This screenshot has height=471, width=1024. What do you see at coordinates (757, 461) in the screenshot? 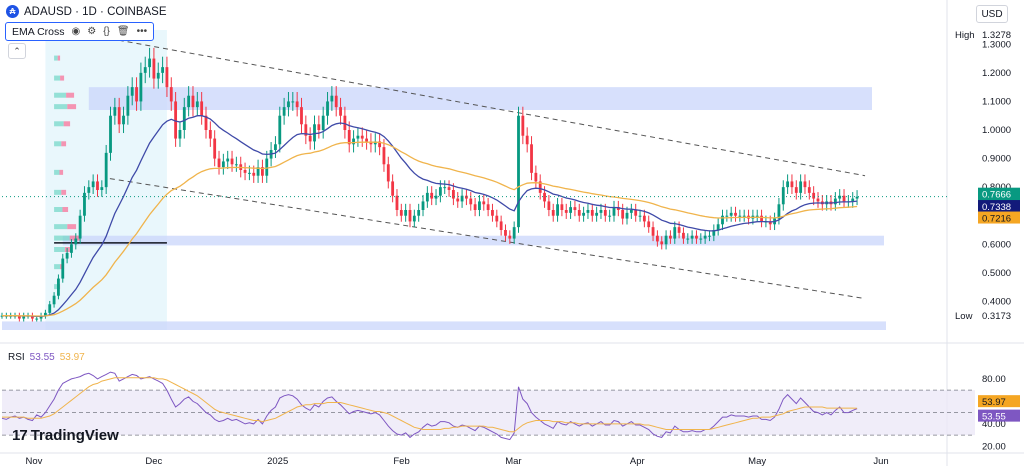
I see `time-tick-label: May` at bounding box center [757, 461].